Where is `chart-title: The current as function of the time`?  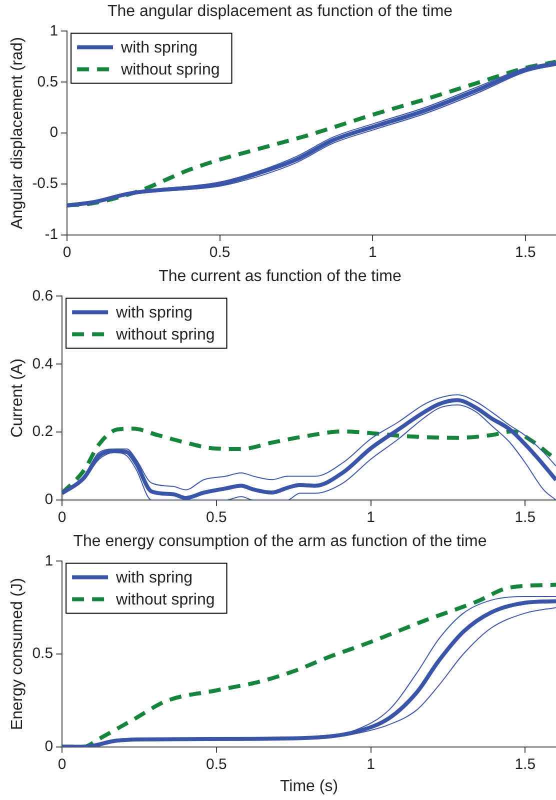 chart-title: The current as function of the time is located at coordinates (280, 277).